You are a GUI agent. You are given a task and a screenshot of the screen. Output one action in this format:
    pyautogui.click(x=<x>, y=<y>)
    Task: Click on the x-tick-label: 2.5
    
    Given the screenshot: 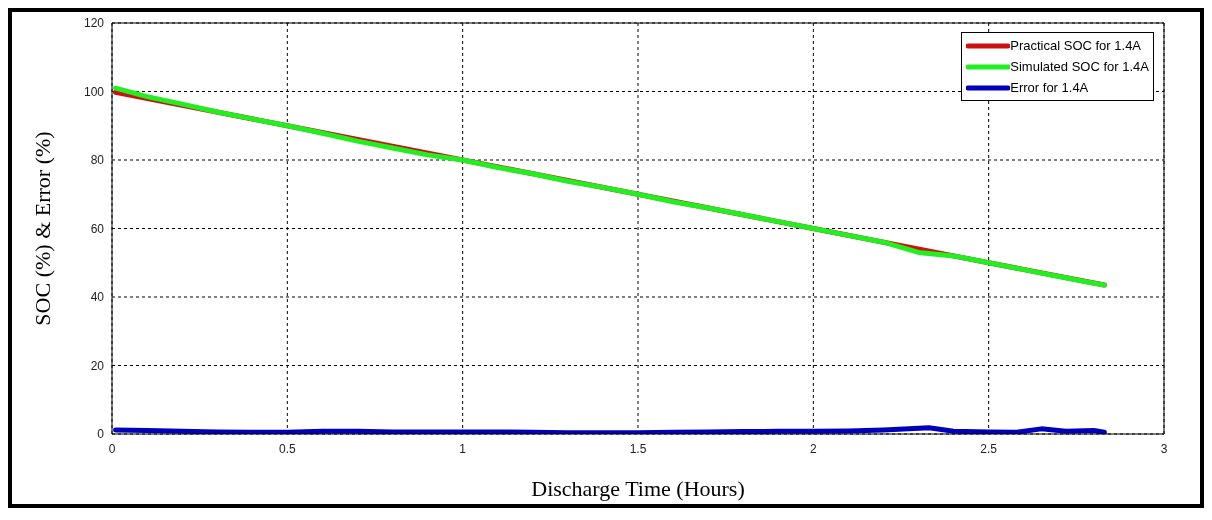 What is the action you would take?
    pyautogui.click(x=989, y=448)
    